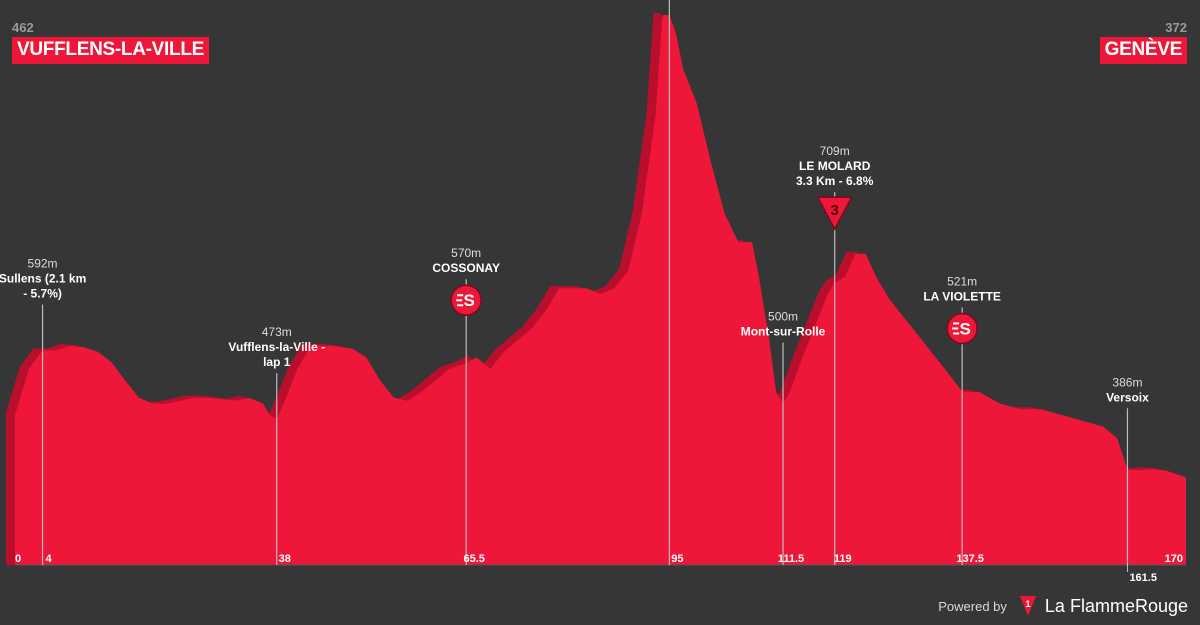  Describe the element at coordinates (783, 317) in the screenshot. I see `annotation-altitude: 500m` at that location.